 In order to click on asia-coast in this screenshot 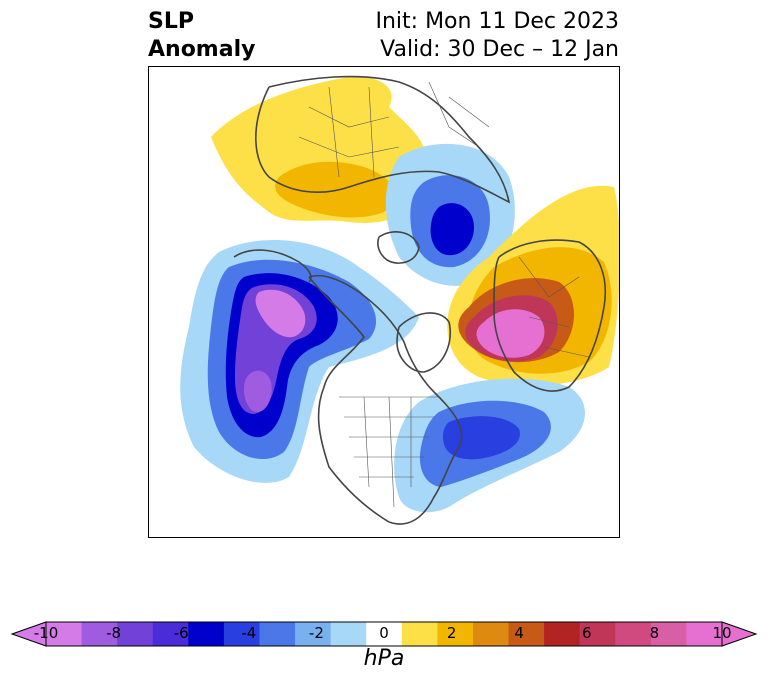, I will do `click(383, 139)`.